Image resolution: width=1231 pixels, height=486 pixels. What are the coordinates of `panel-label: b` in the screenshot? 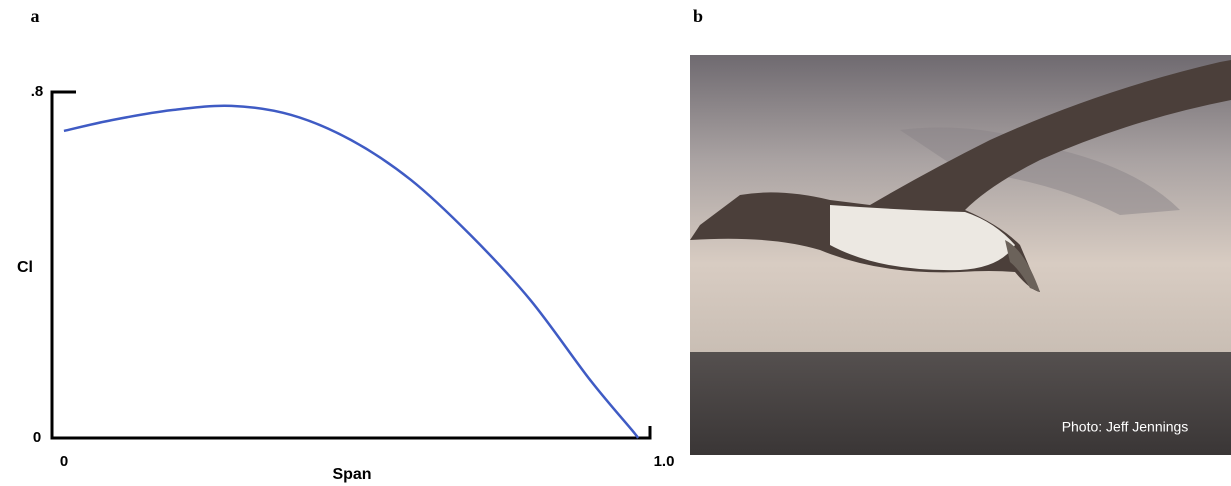 It's located at (698, 16).